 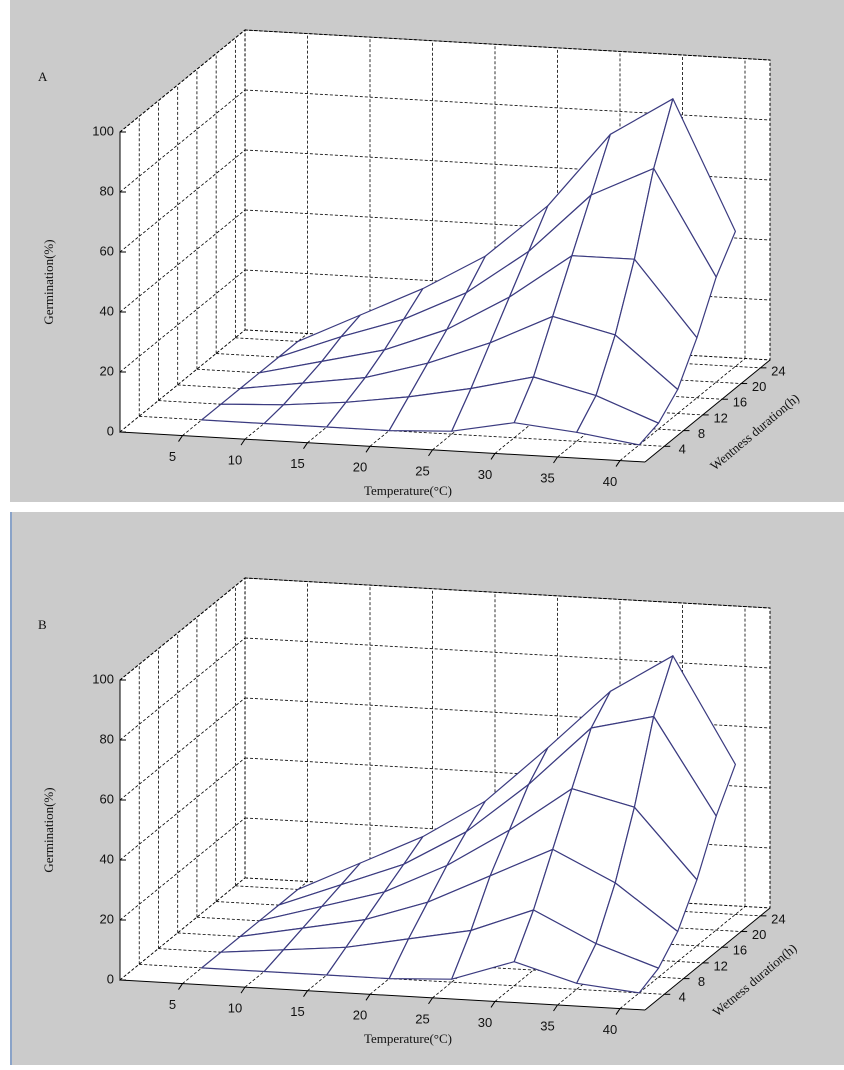 I want to click on panel-label: B, so click(x=42, y=624).